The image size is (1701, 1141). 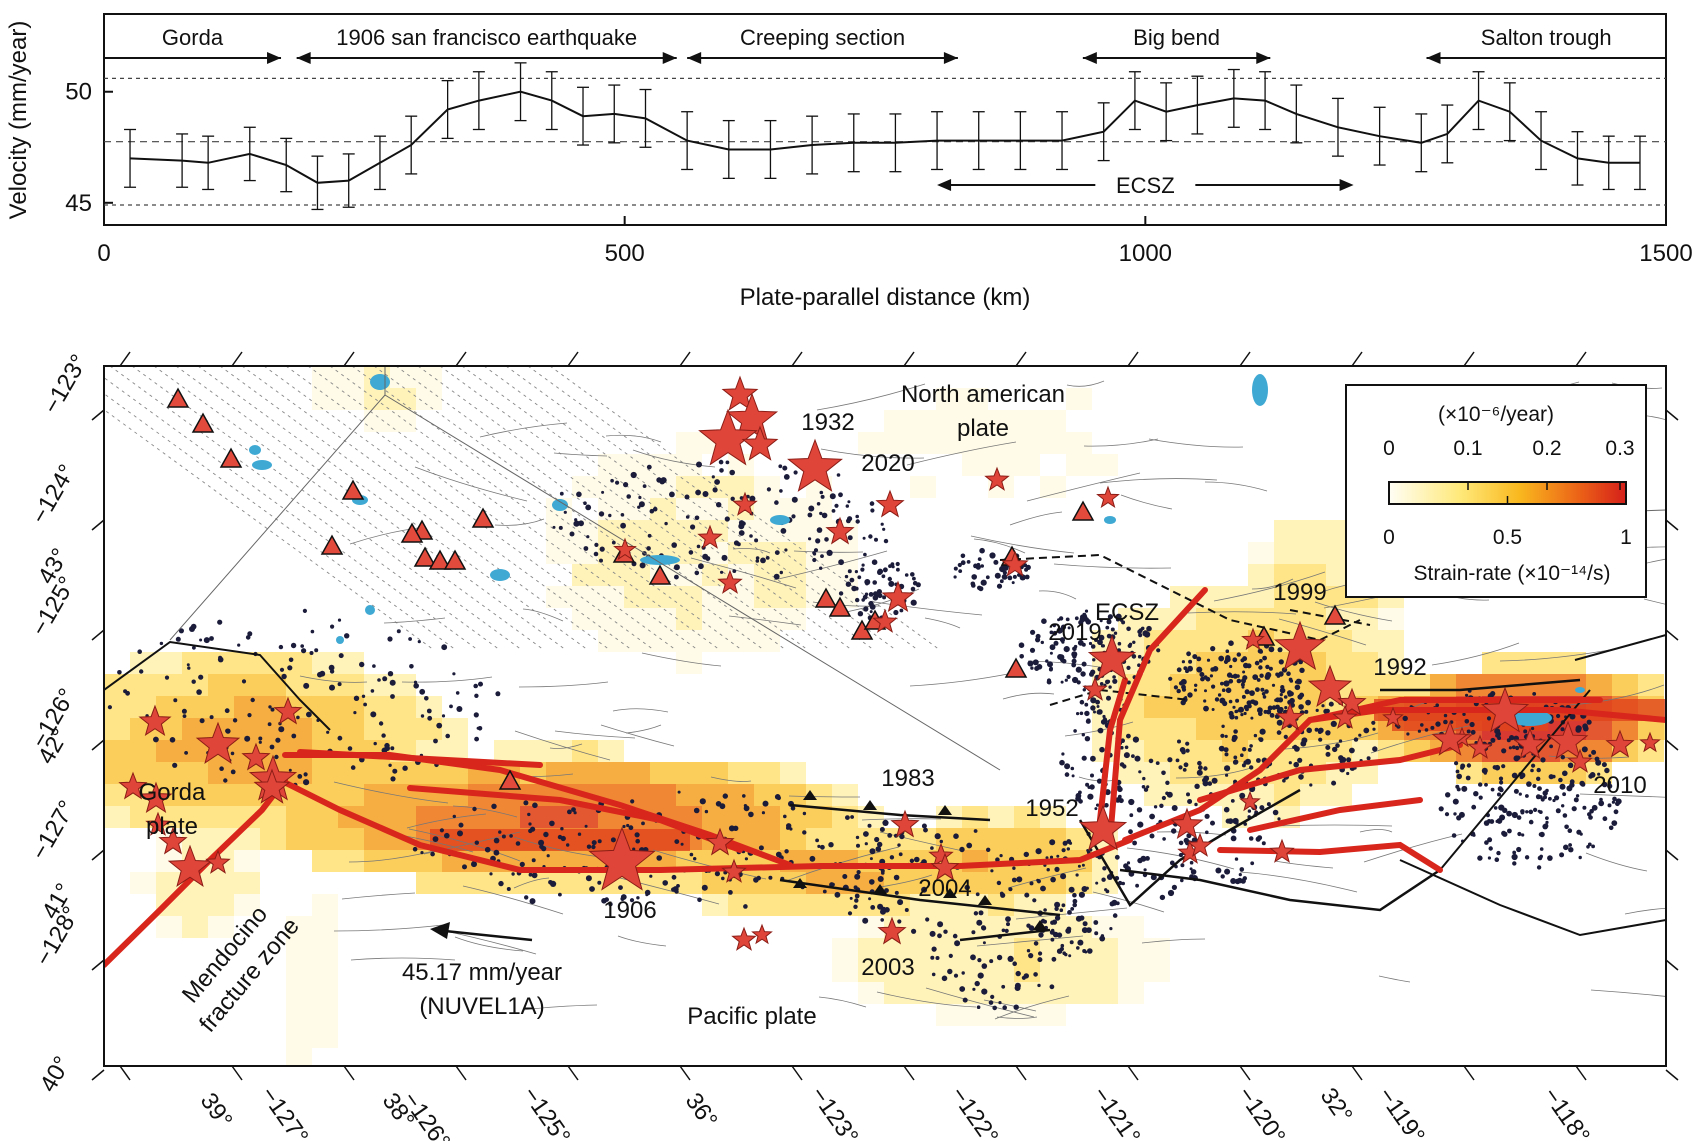 What do you see at coordinates (1016, 667) in the screenshot?
I see `volcano-triangle` at bounding box center [1016, 667].